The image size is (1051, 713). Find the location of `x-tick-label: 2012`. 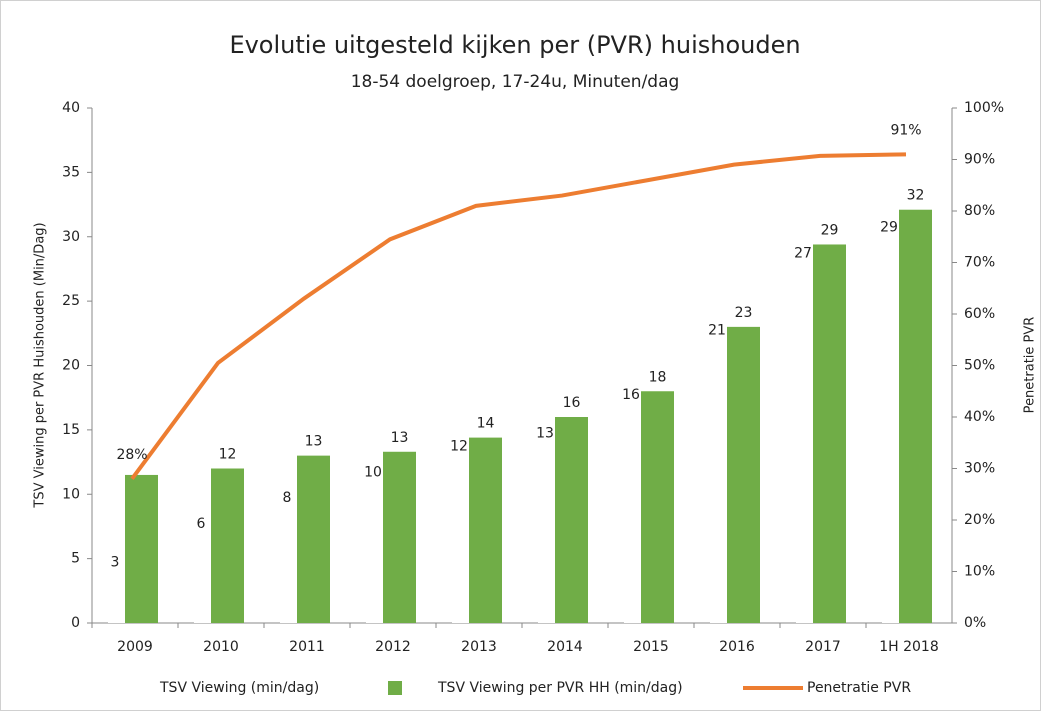

x-tick-label: 2012 is located at coordinates (393, 647).